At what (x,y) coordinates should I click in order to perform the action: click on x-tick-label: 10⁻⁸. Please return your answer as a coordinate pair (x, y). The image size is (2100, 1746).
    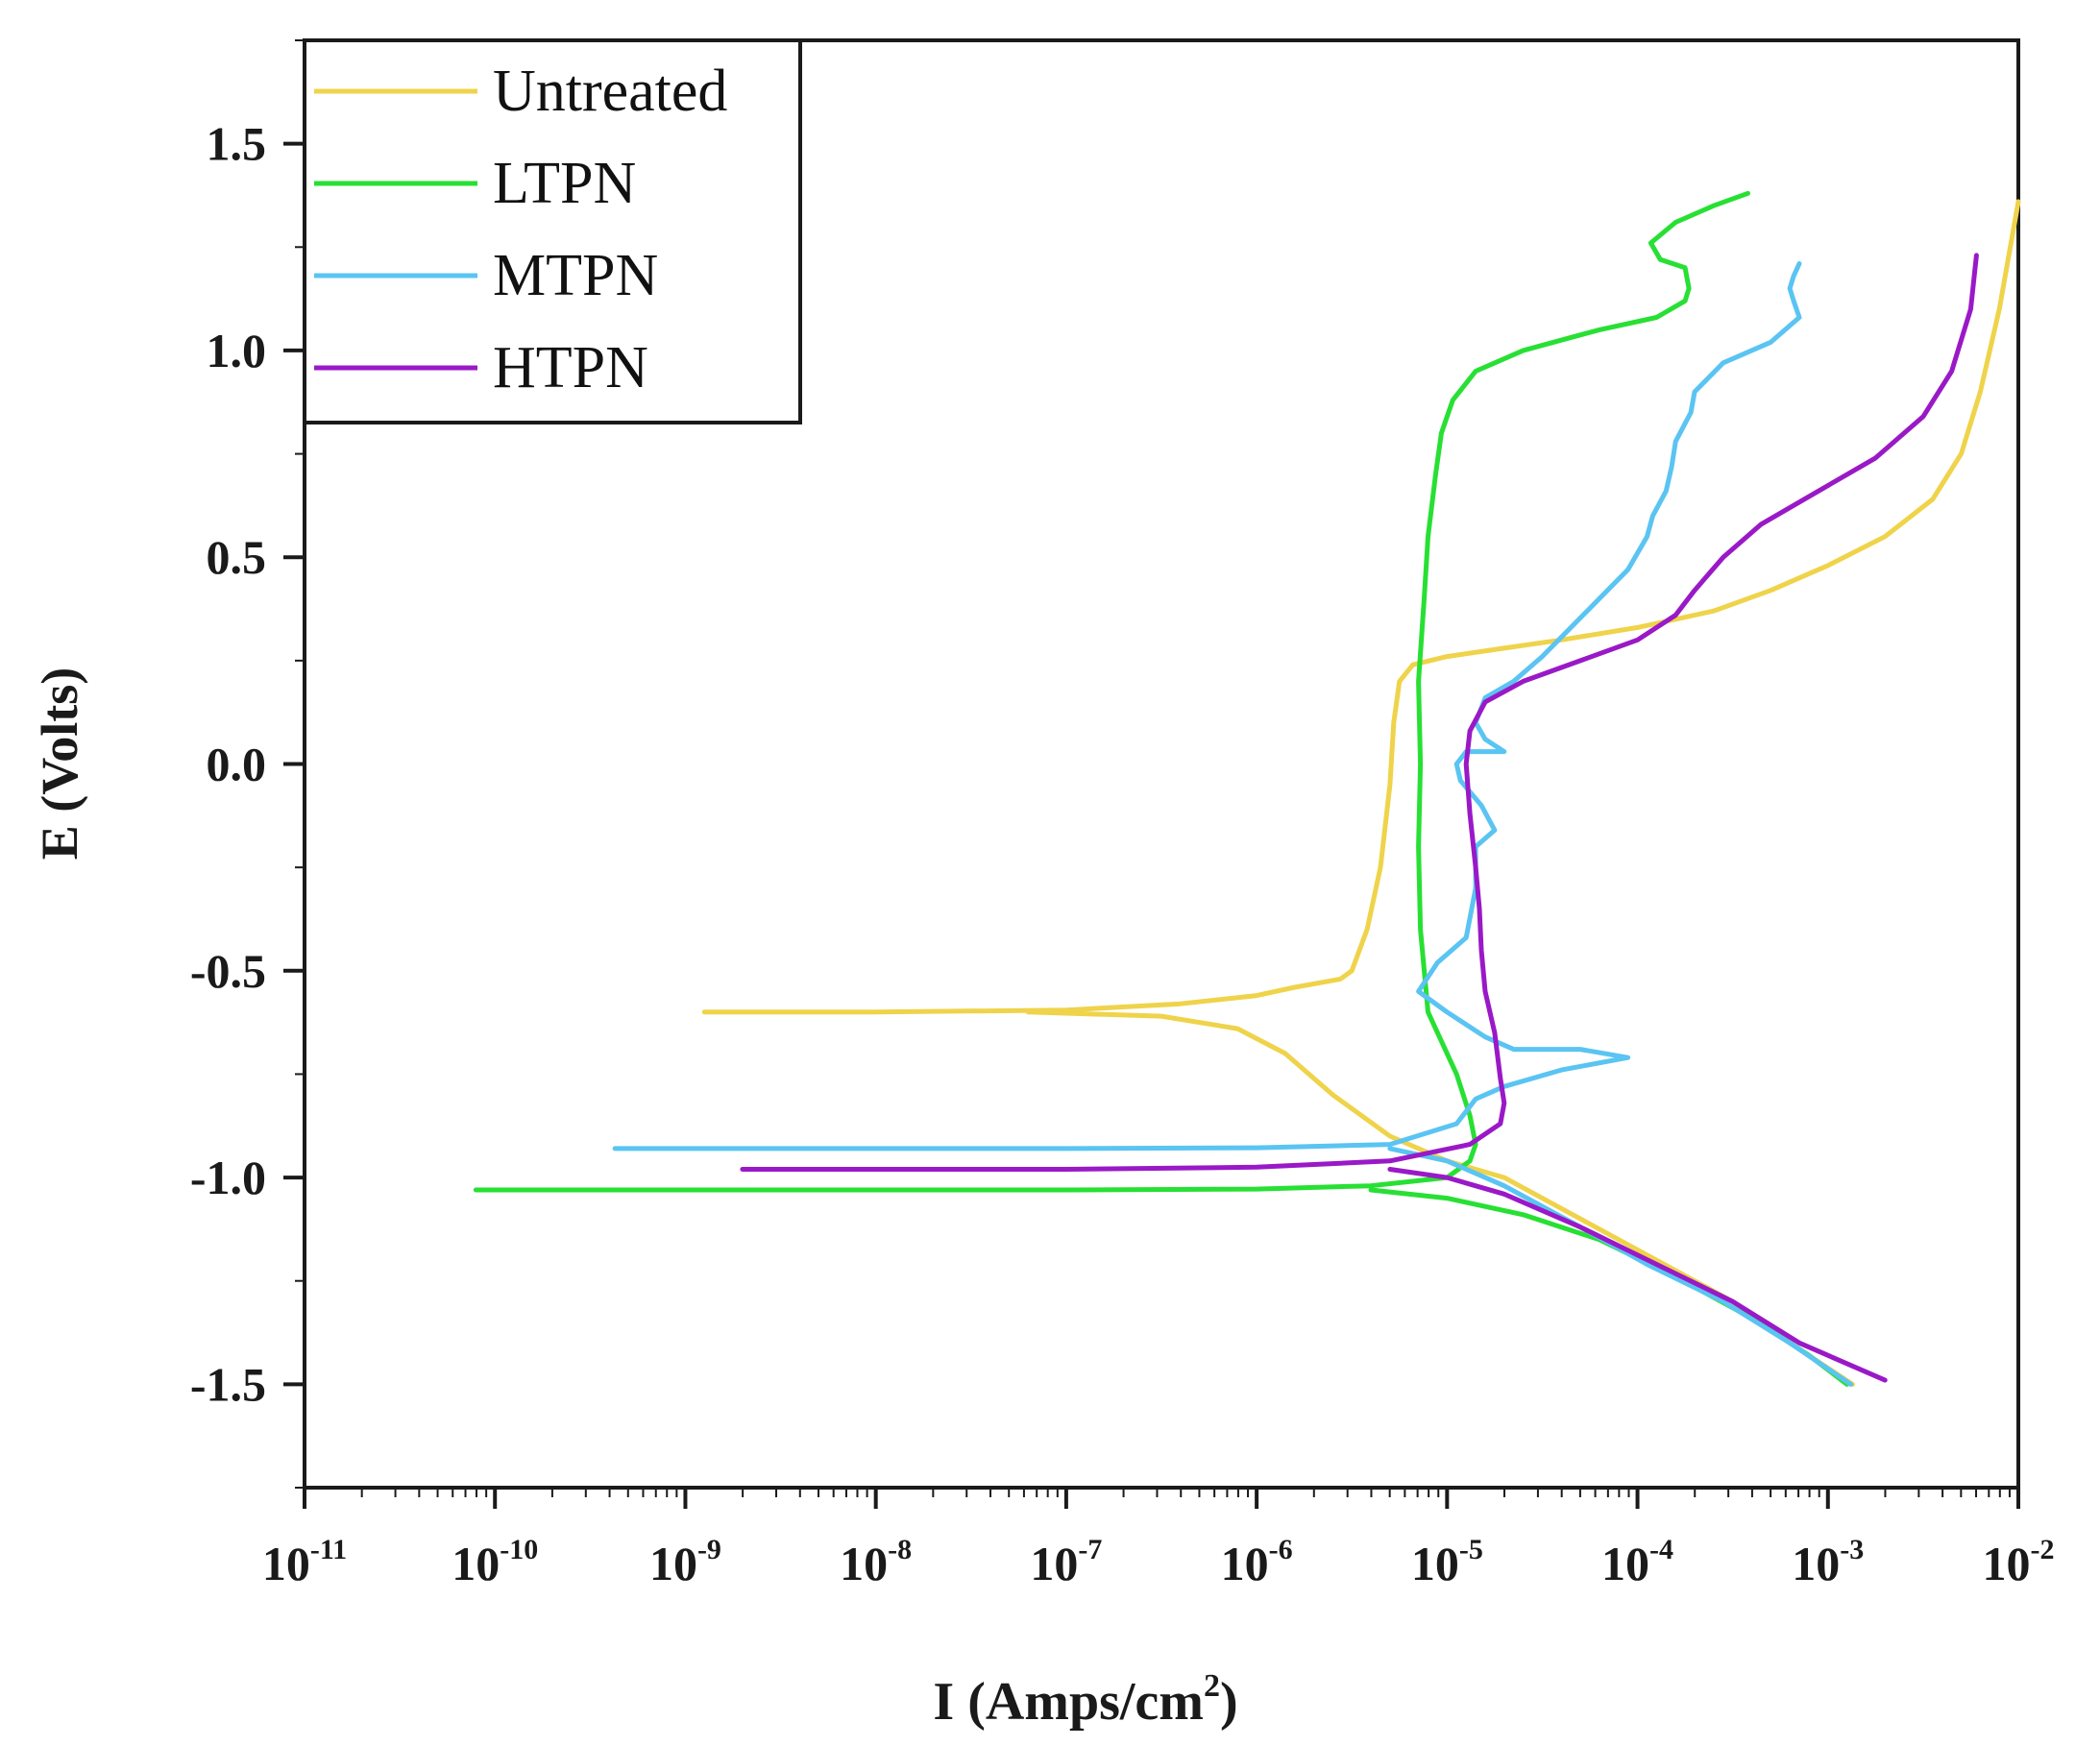
    Looking at the image, I should click on (876, 1562).